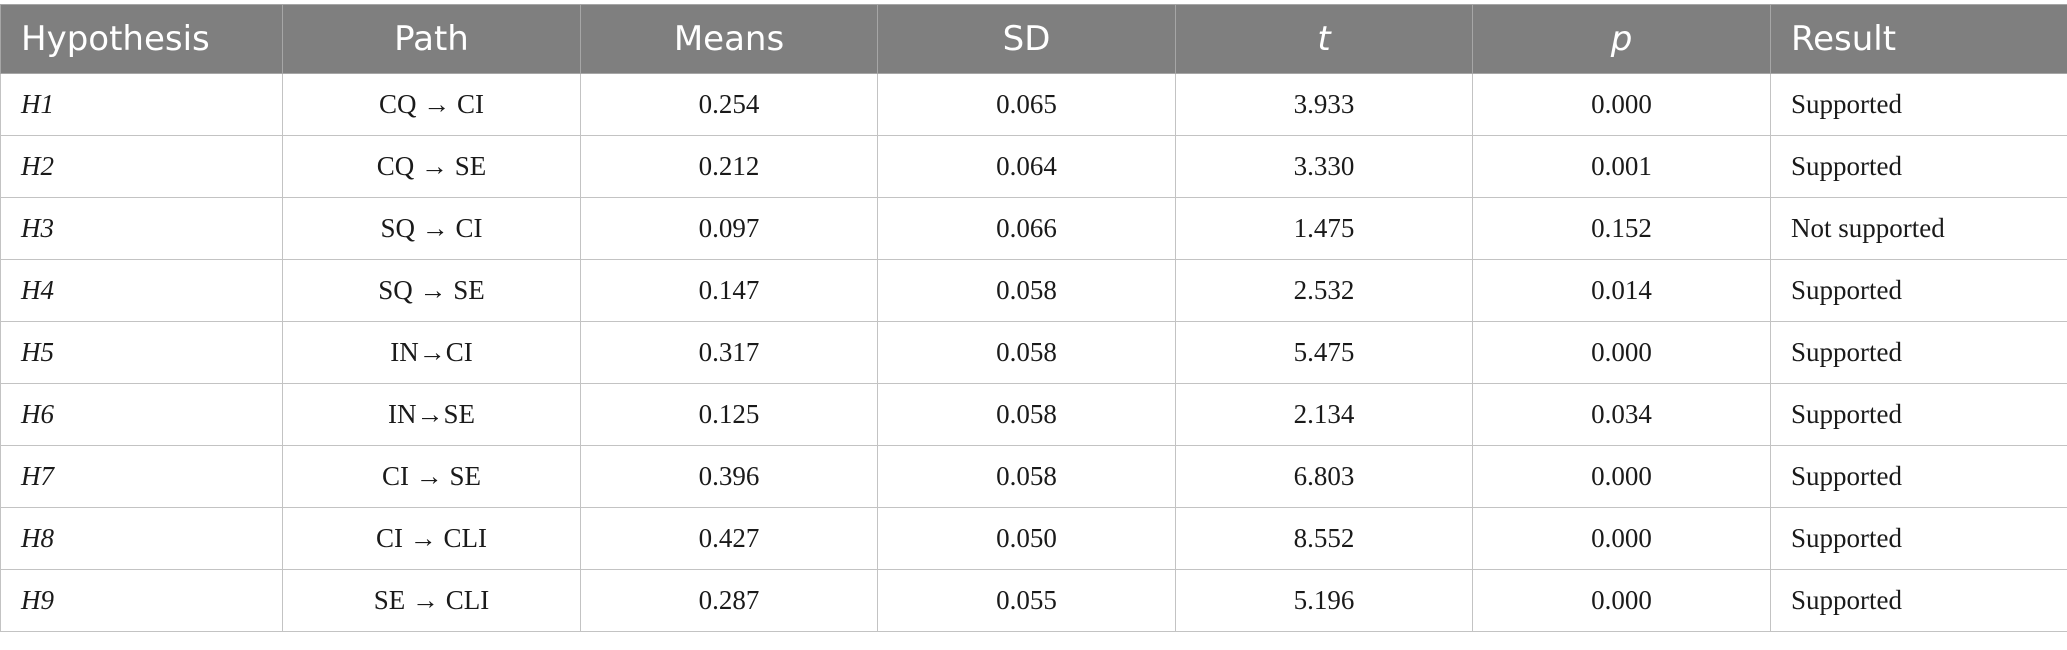 This screenshot has width=2067, height=650. Describe the element at coordinates (1026, 600) in the screenshot. I see `sd-cell: 0.055` at that location.